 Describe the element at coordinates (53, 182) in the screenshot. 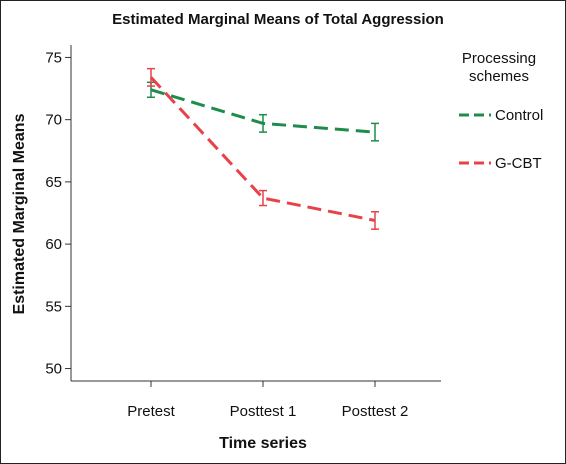

I see `y-tick-label: 65` at that location.